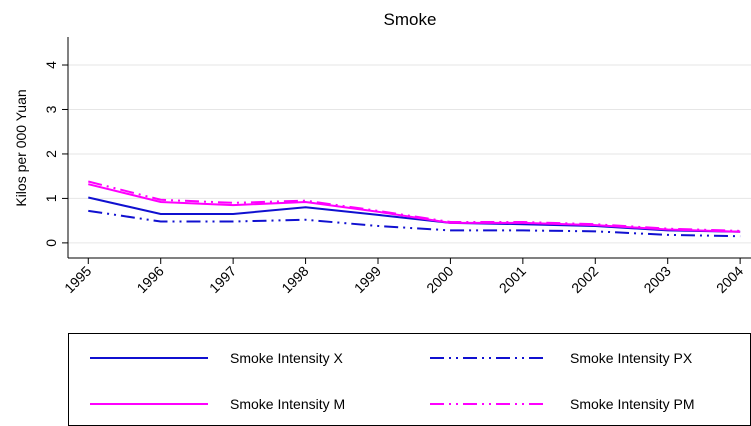 Image resolution: width=751 pixels, height=426 pixels. Describe the element at coordinates (632, 404) in the screenshot. I see `legend-label: Smoke Intensity PM` at that location.